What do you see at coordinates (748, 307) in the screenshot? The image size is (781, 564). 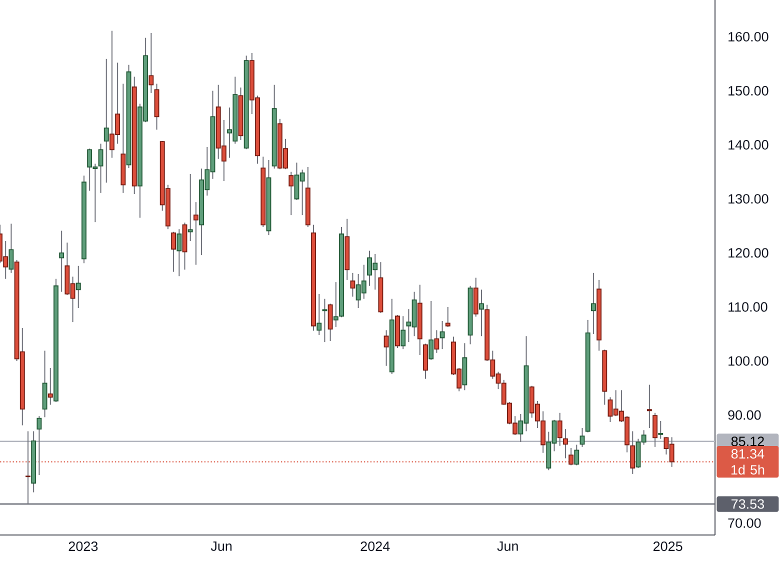 I see `y-tick-label: 110.00` at bounding box center [748, 307].